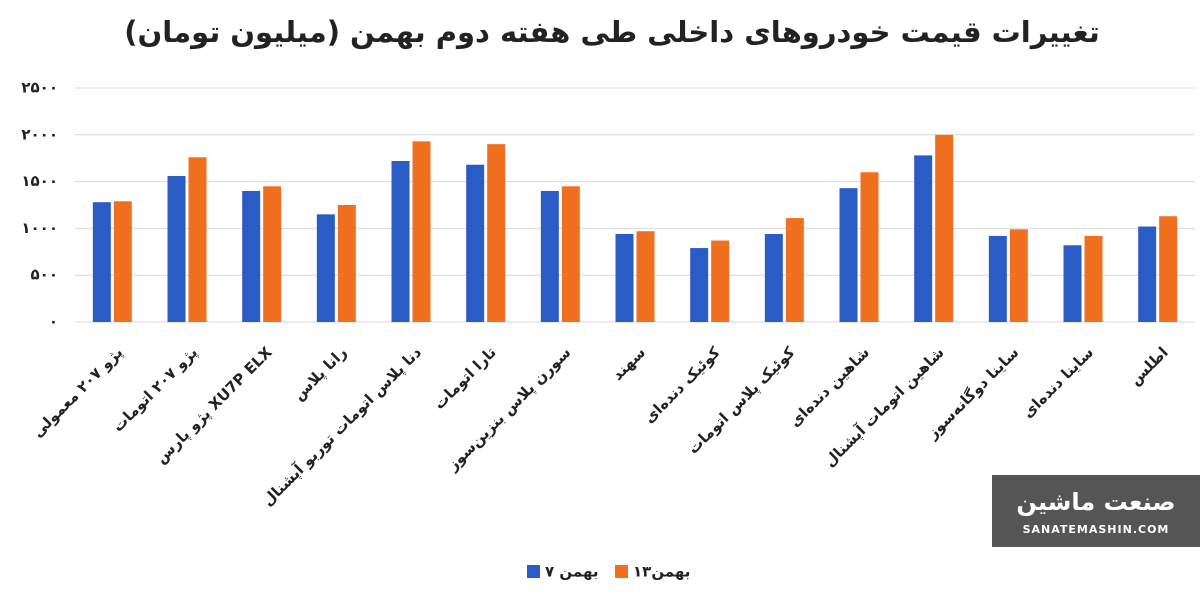 Image resolution: width=1200 pixels, height=598 pixels. I want to click on y-tick-label: ۱۰۰۰, so click(39, 228).